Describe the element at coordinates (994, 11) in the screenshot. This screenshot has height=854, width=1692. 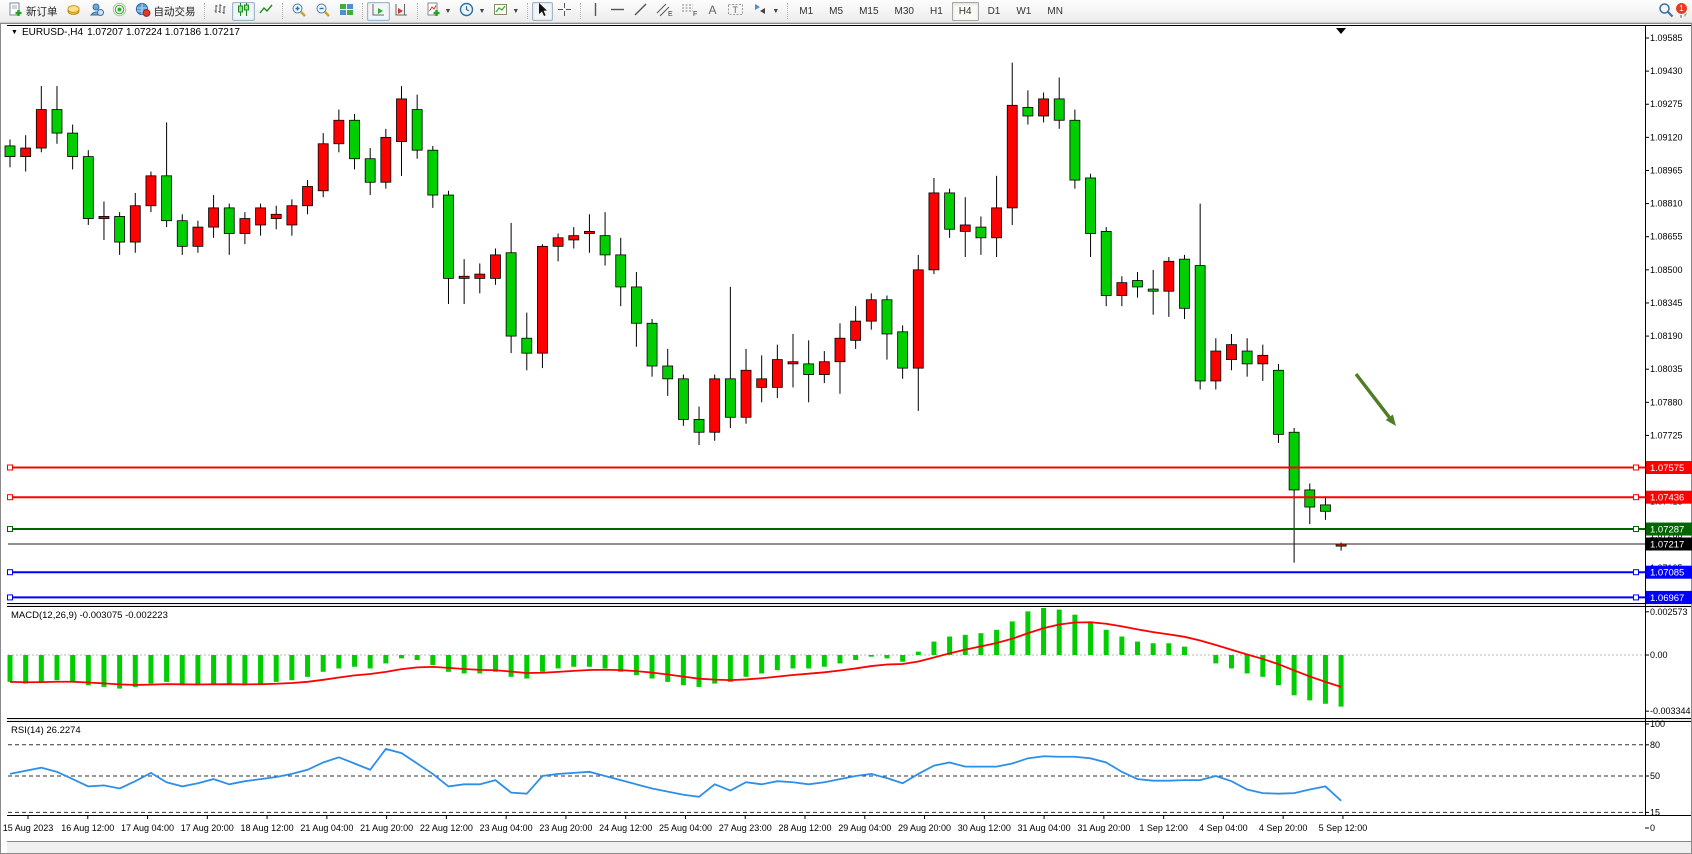
I see `timeframe-D1: D1` at that location.